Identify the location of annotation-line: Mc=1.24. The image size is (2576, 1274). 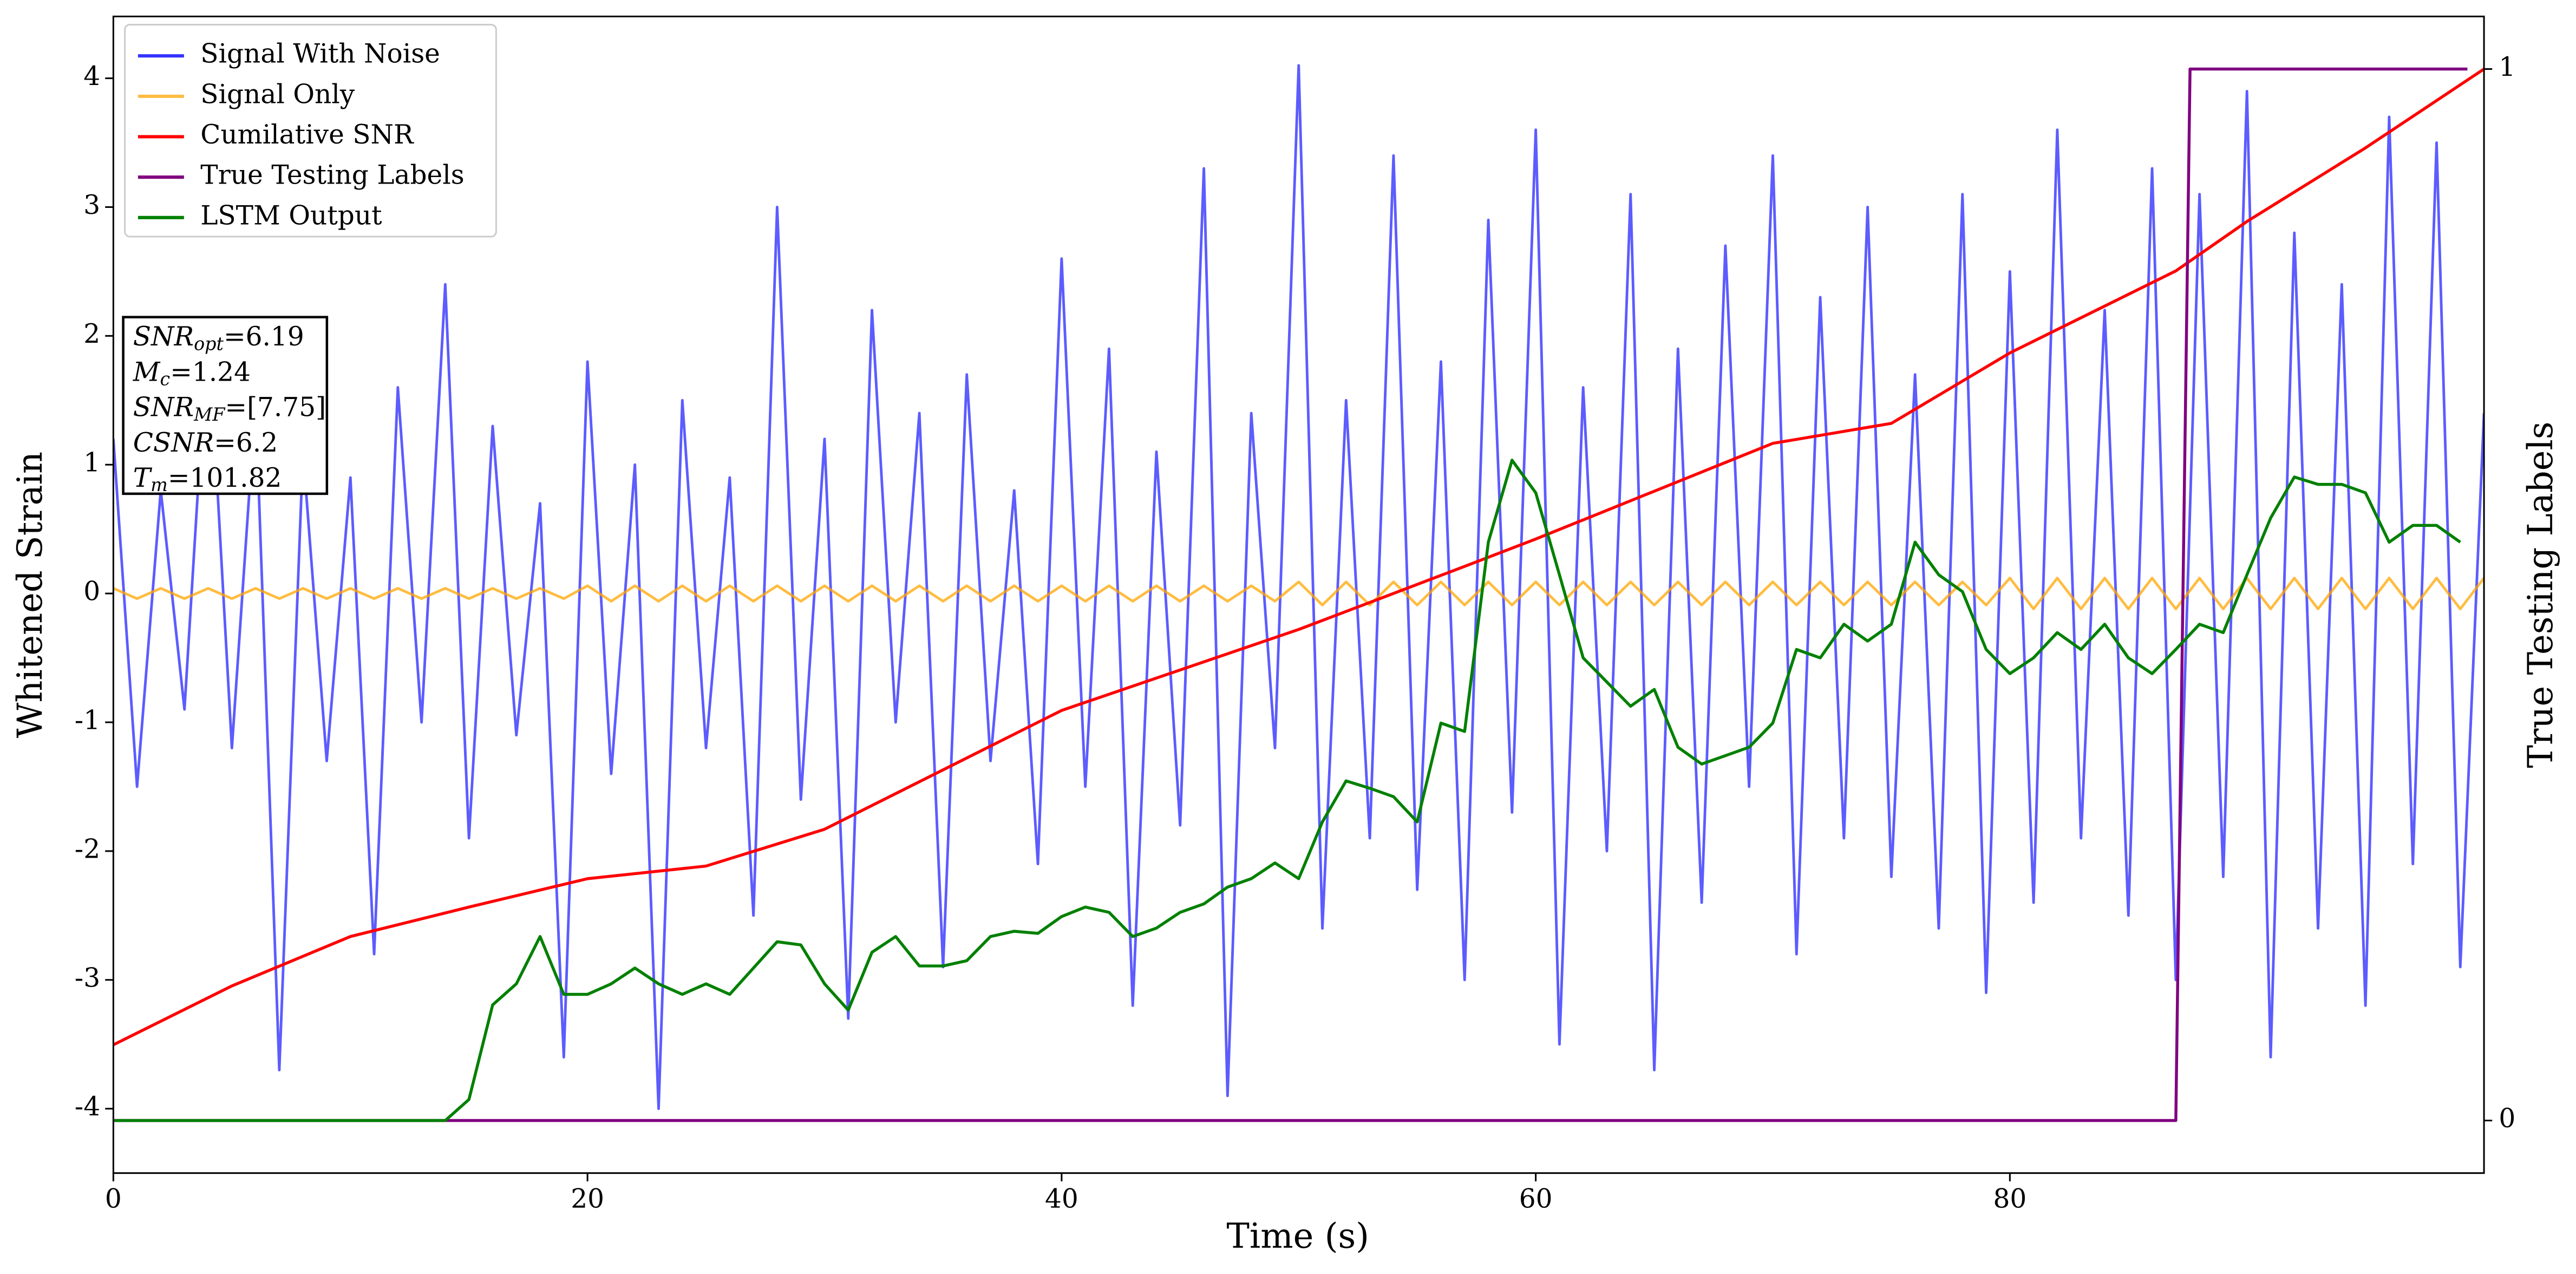
(192, 373).